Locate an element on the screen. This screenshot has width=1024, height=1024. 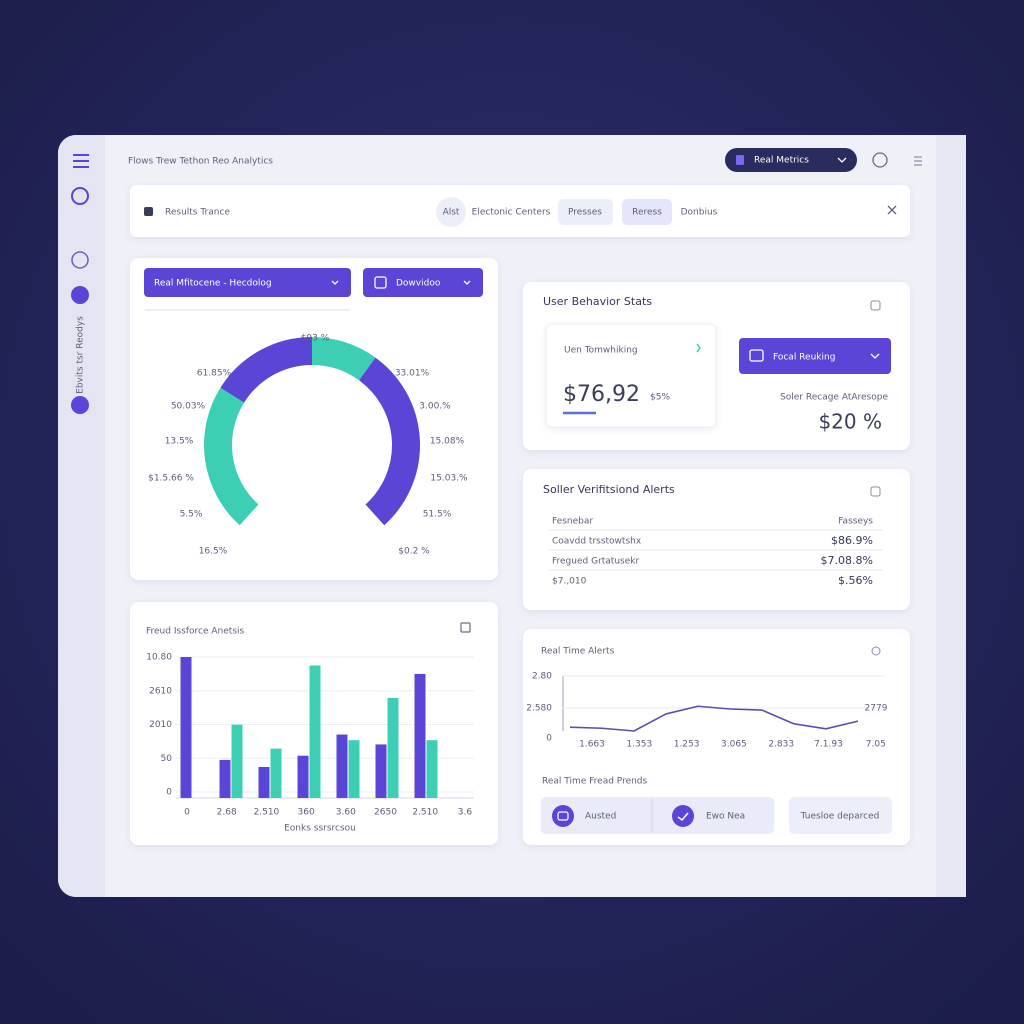
sidebar is located at coordinates (81, 516).